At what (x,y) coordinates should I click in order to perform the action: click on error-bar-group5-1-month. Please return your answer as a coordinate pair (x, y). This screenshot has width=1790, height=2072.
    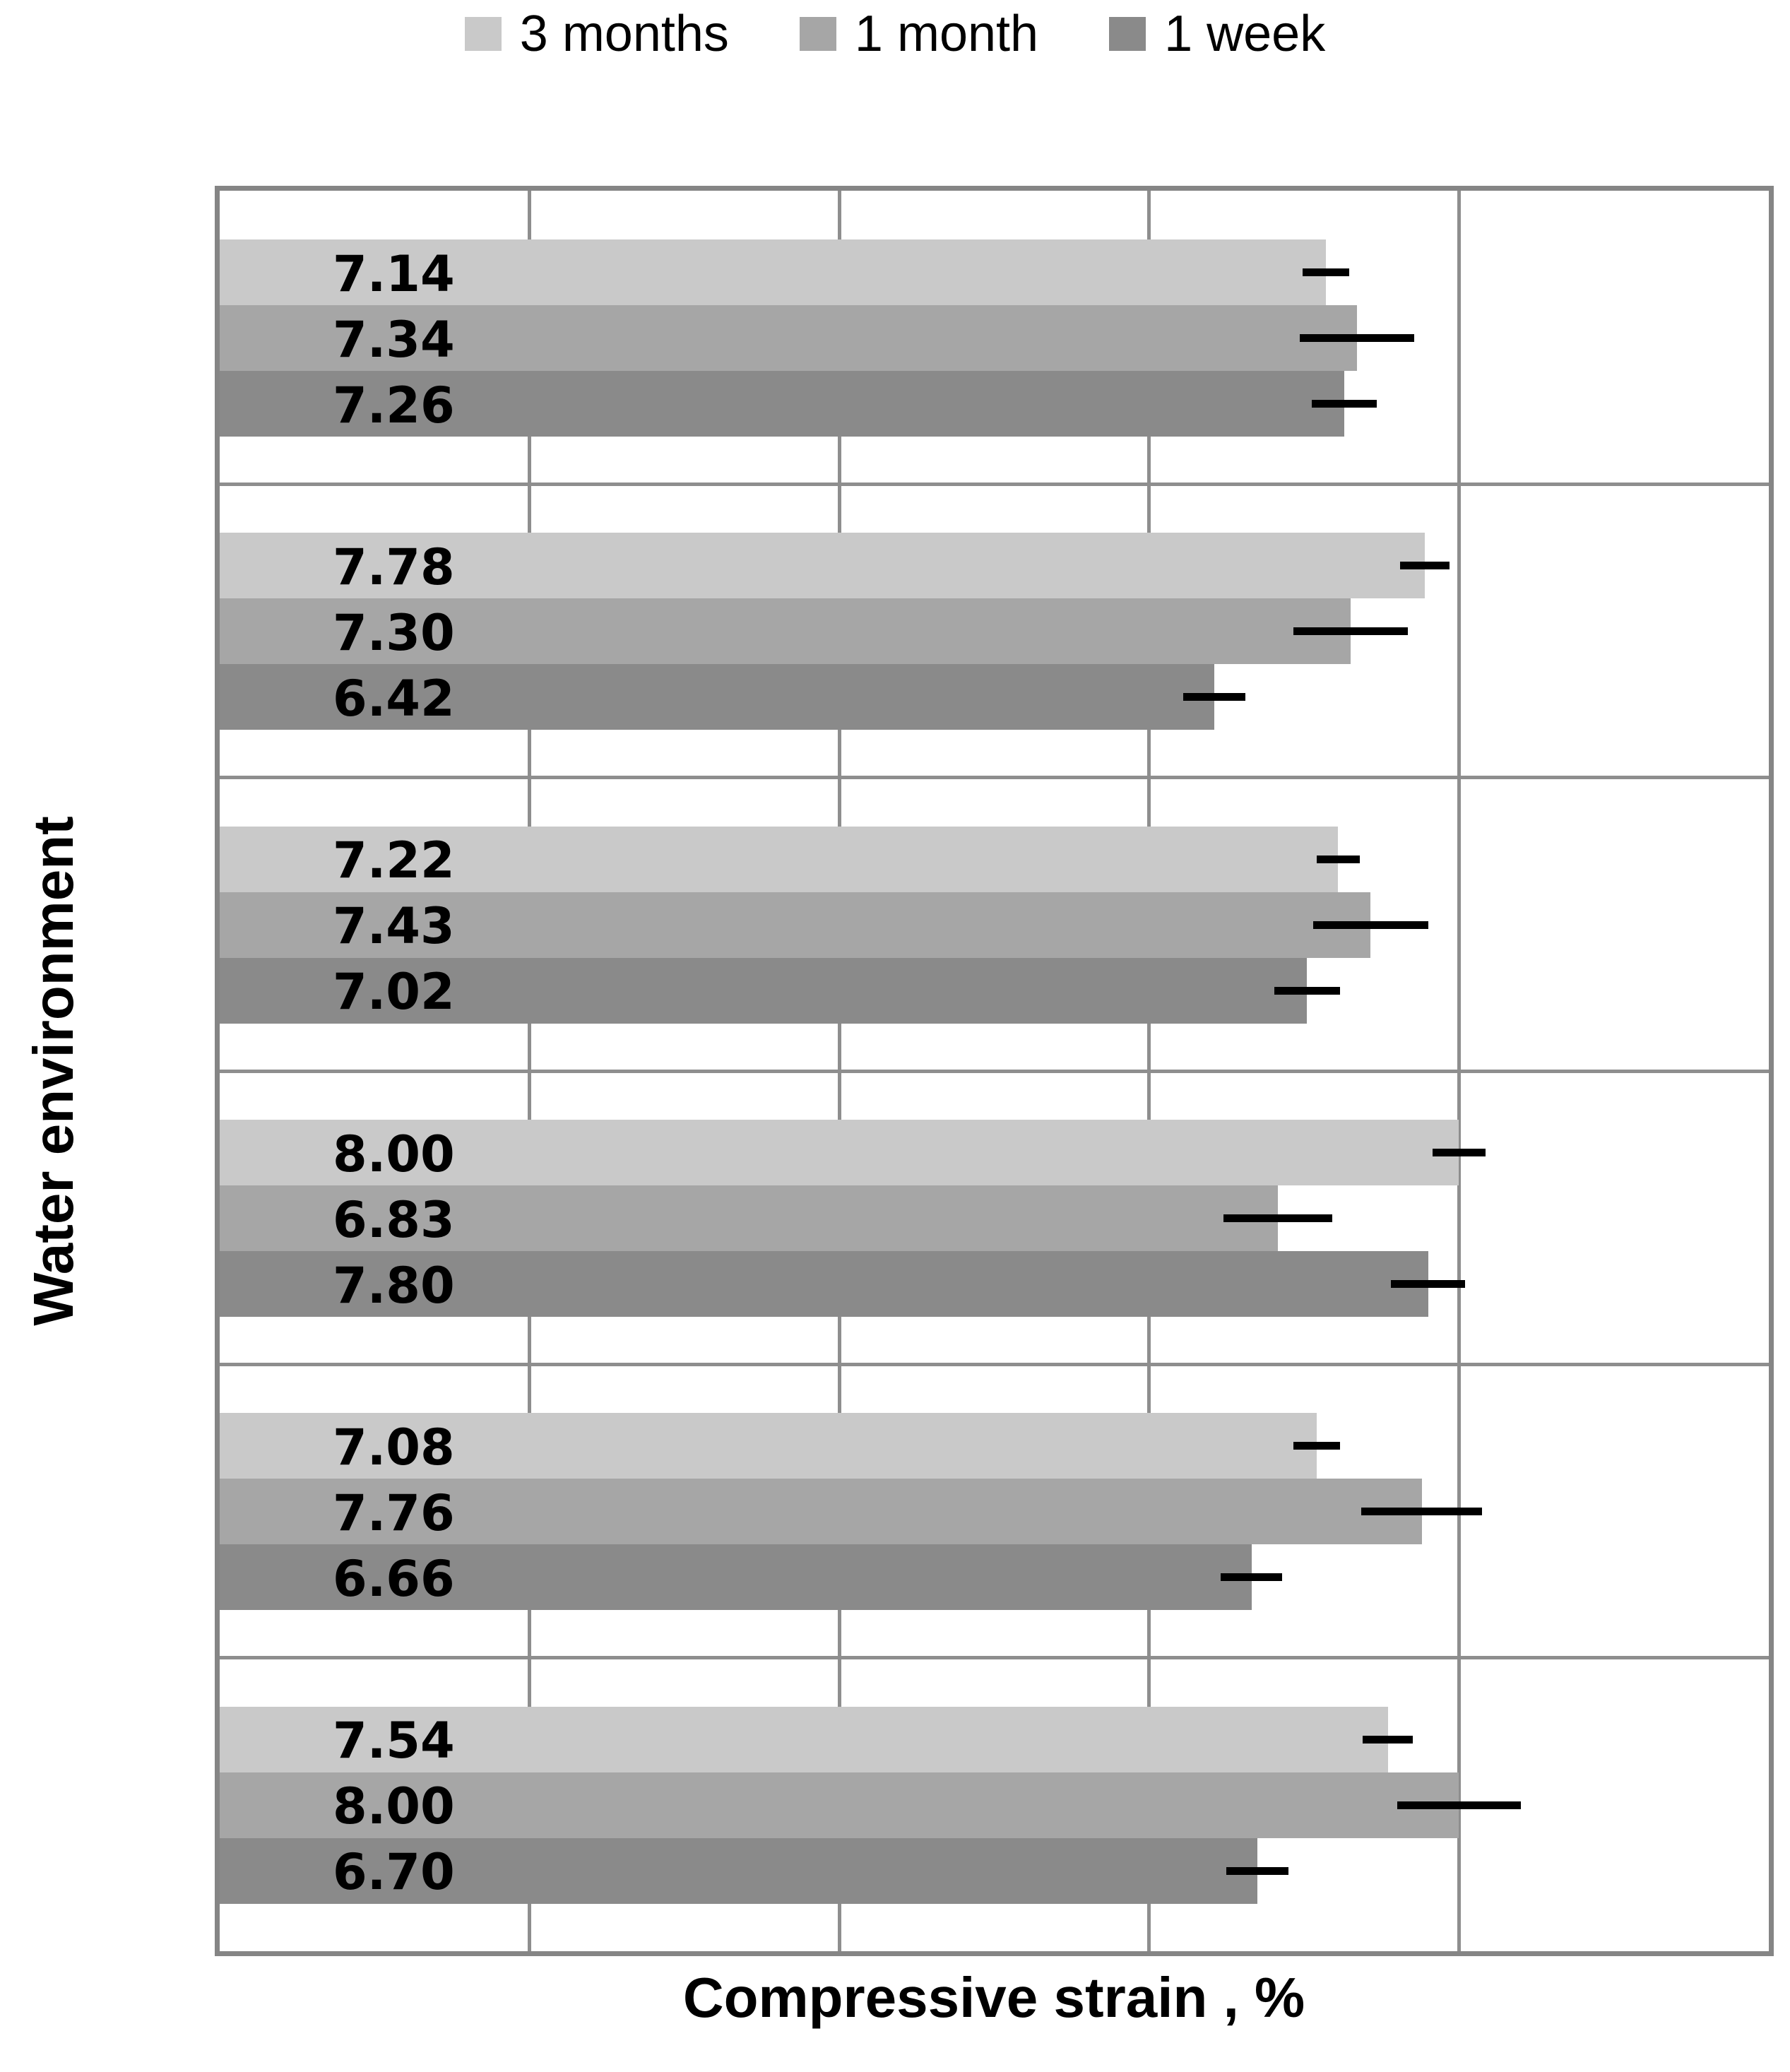
    Looking at the image, I should click on (1422, 1512).